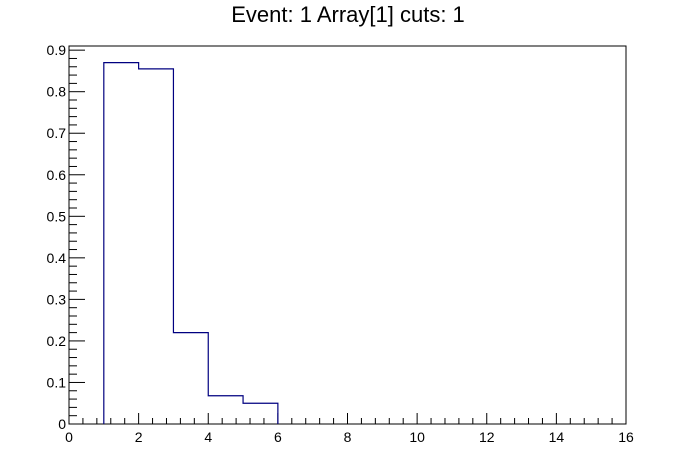 The height and width of the screenshot is (472, 696). What do you see at coordinates (348, 14) in the screenshot?
I see `chart-title: Event: 1 Array[1] cuts: 1` at bounding box center [348, 14].